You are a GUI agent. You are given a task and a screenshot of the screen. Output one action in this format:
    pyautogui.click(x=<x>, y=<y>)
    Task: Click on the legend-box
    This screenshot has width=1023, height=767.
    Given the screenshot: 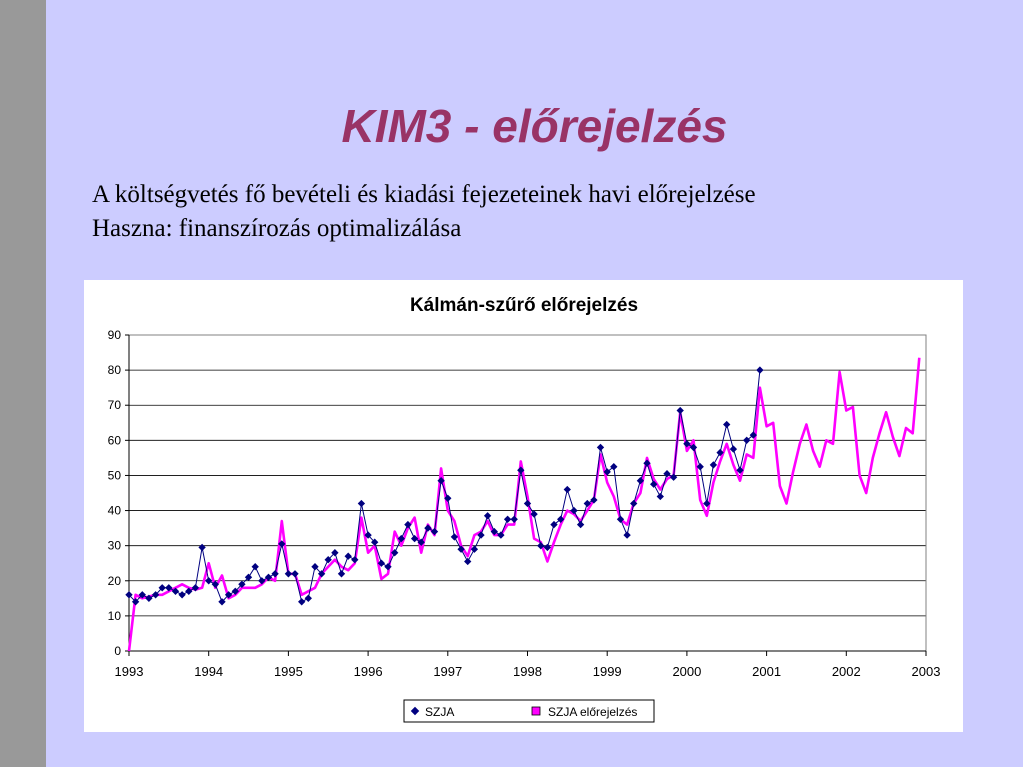 What is the action you would take?
    pyautogui.click(x=529, y=711)
    